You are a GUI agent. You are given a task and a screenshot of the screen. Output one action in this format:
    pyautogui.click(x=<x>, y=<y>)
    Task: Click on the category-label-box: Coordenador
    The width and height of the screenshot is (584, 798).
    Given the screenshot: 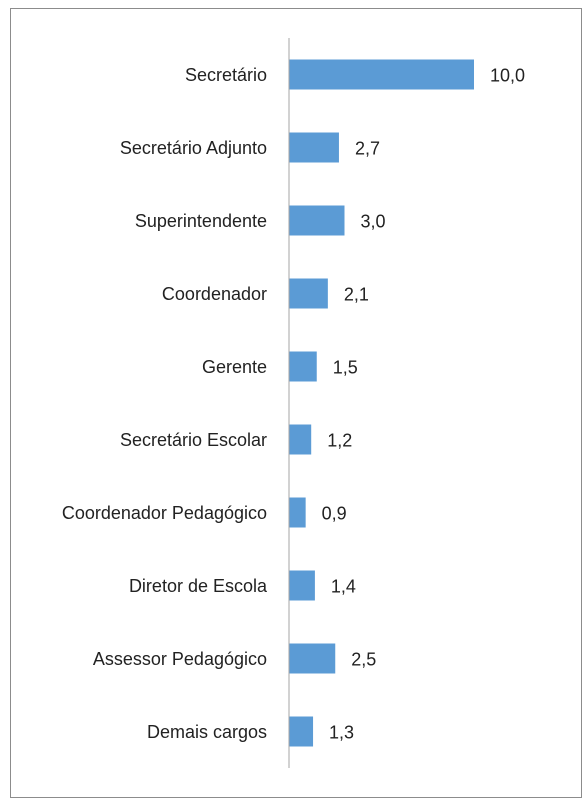 What is the action you would take?
    pyautogui.click(x=143, y=294)
    